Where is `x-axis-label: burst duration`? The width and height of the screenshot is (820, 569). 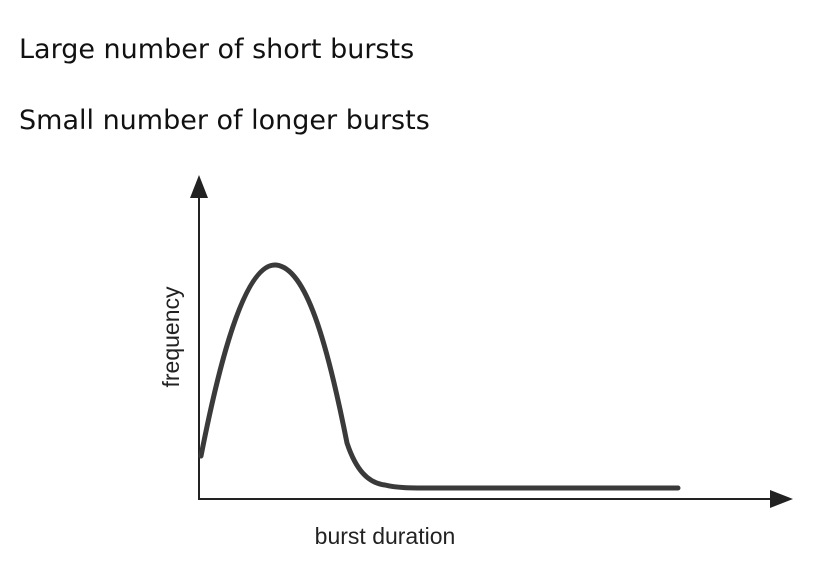
x-axis-label: burst duration is located at coordinates (385, 536).